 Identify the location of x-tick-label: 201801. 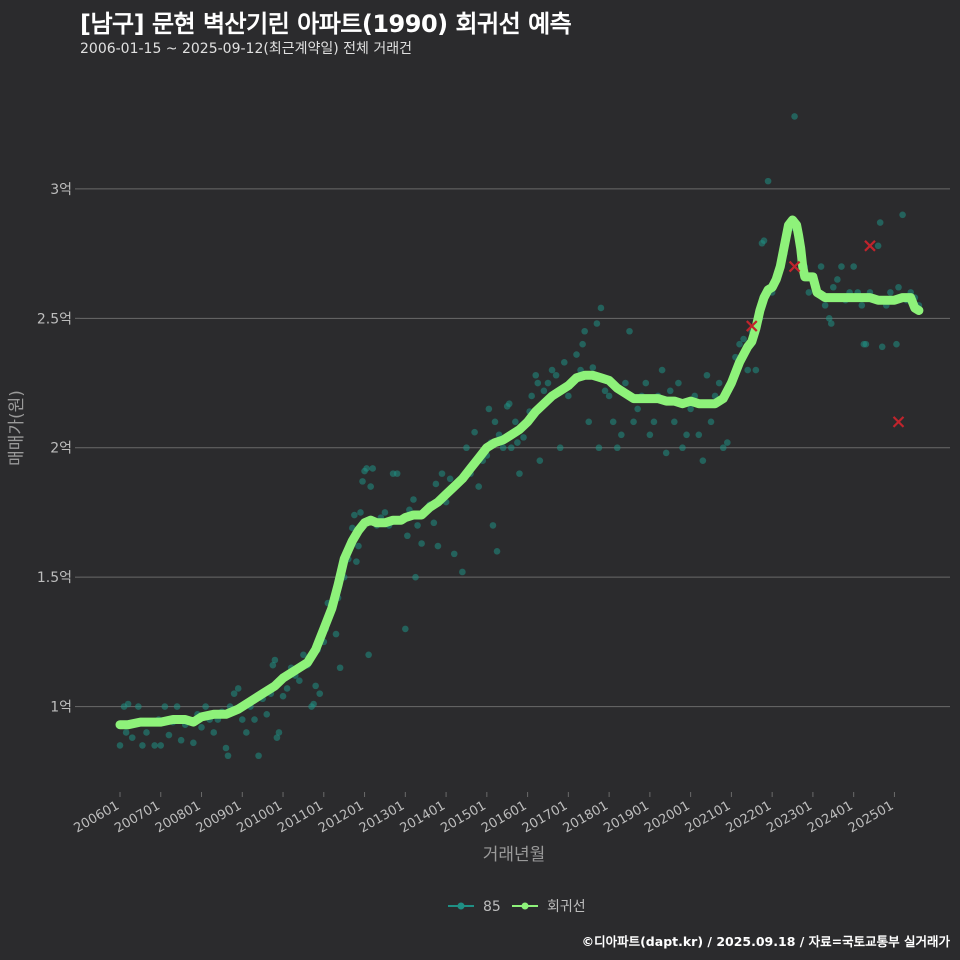
(586, 817).